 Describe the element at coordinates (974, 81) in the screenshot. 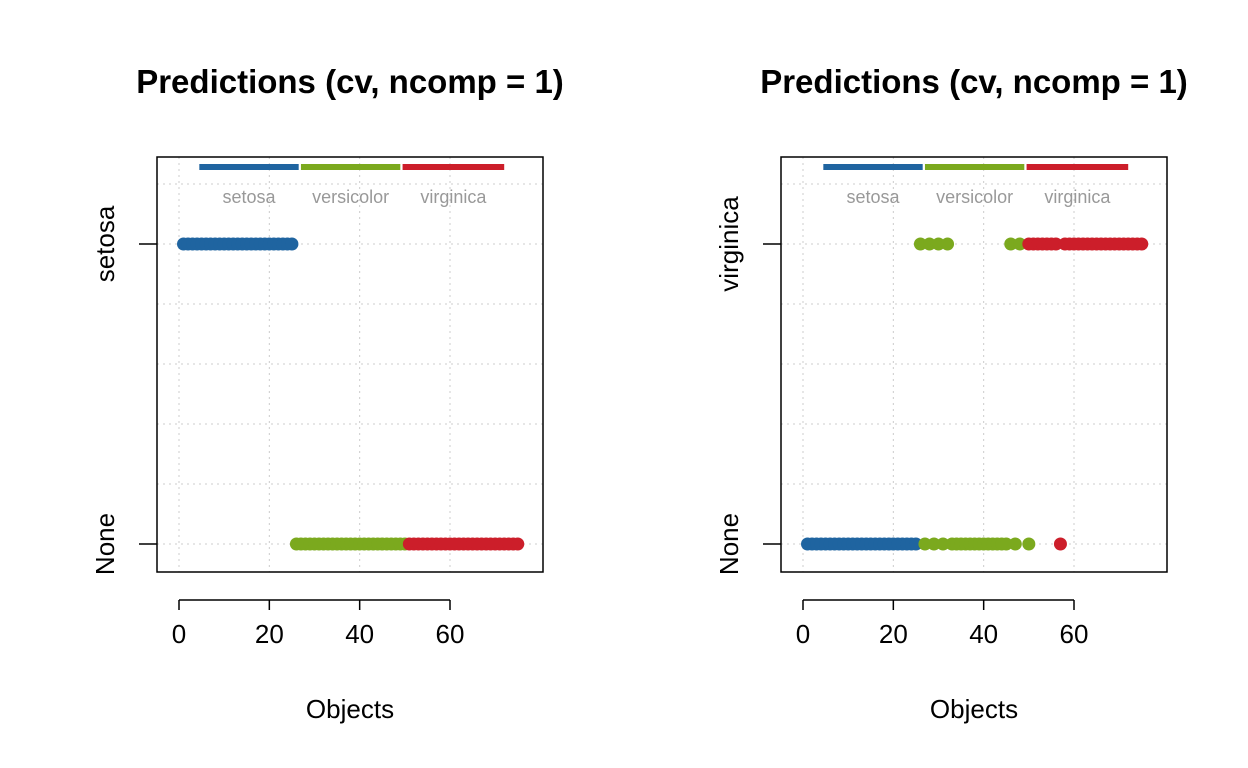

I see `right-chart-title: Predictions (cv, ncomp = 1)` at that location.